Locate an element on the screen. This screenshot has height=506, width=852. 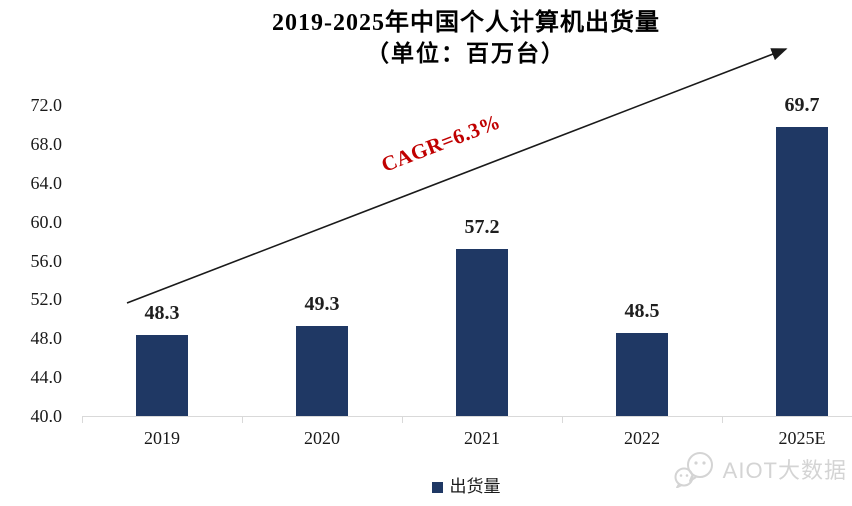
y-tick-label: 40.0 is located at coordinates (46, 416).